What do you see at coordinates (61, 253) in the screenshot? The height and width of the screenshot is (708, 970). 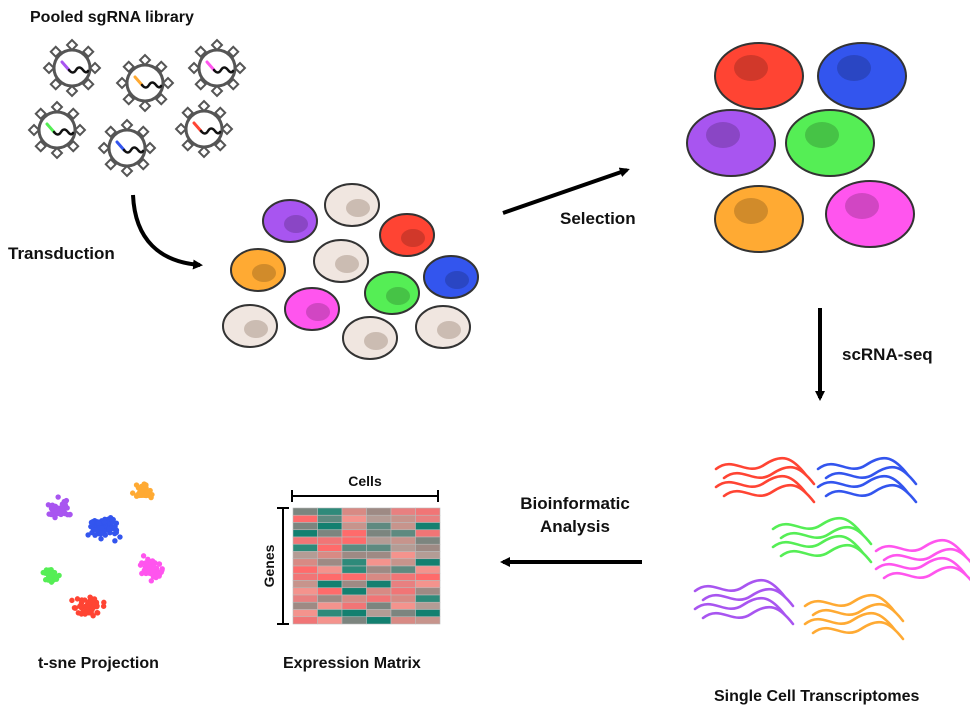 I see `transduction-label: Transduction` at bounding box center [61, 253].